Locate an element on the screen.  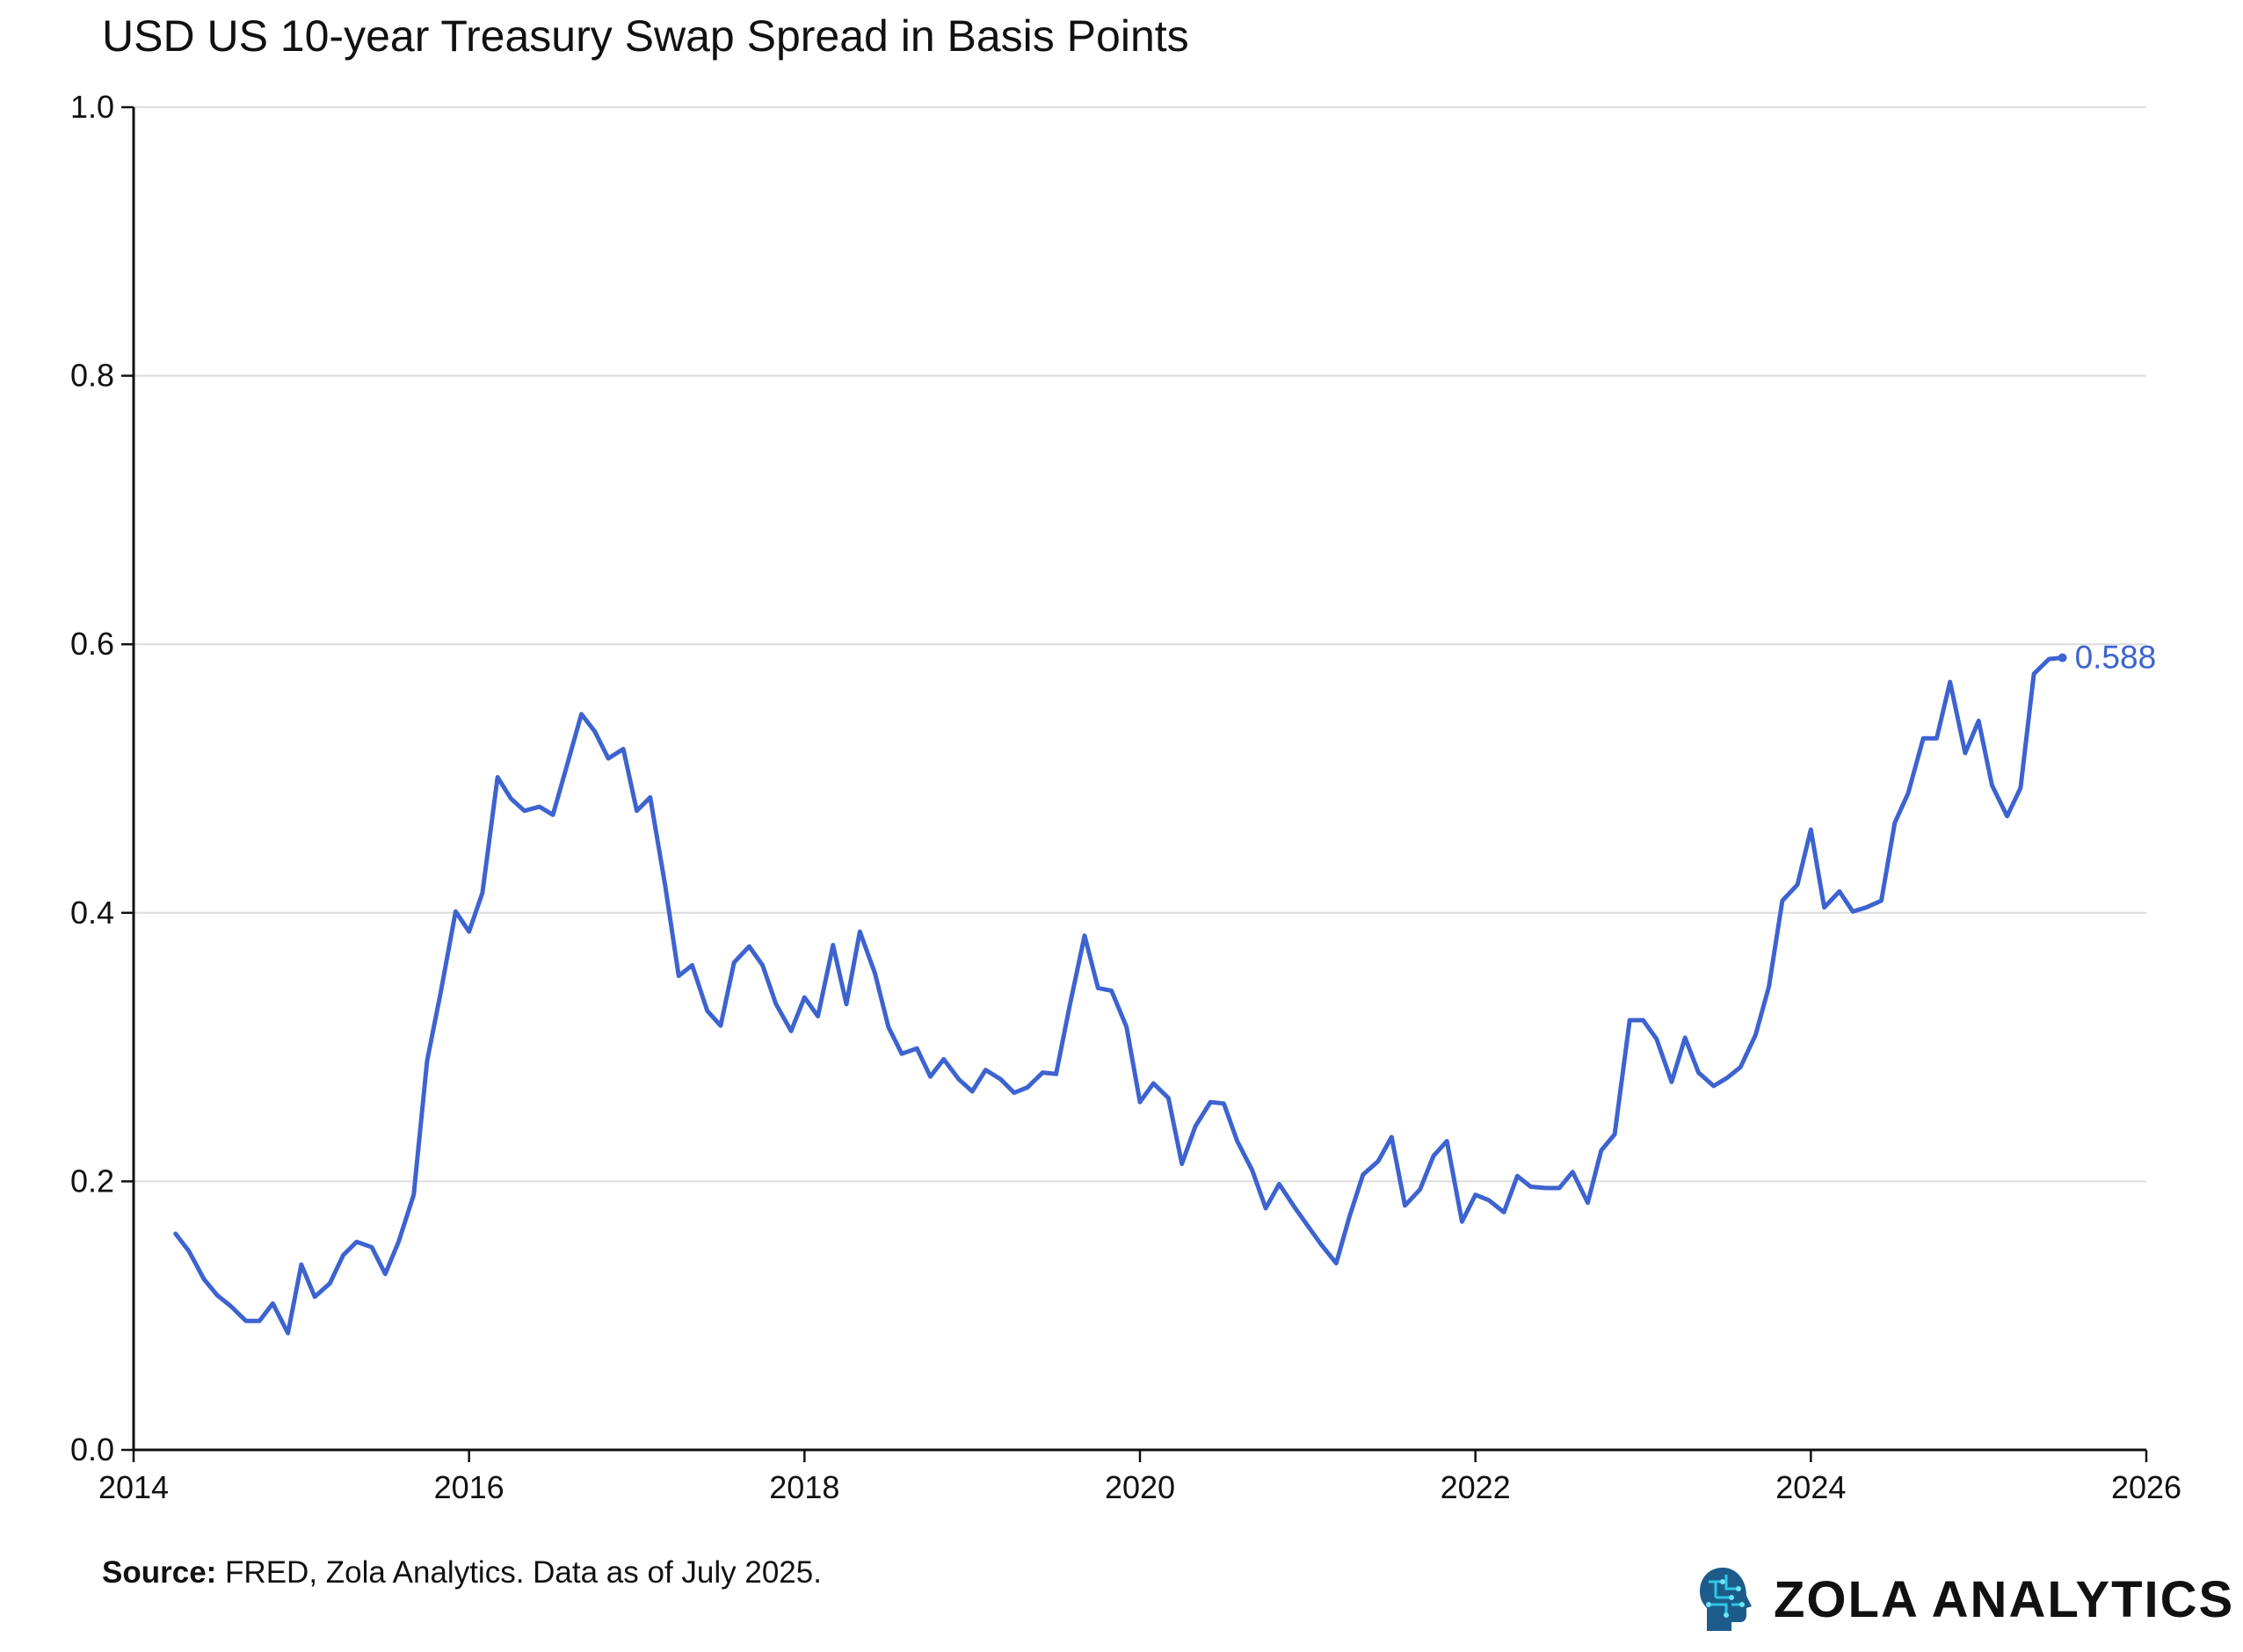
source-label: Source: is located at coordinates (159, 1573).